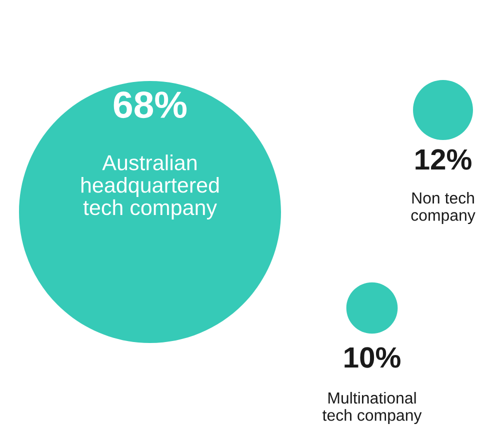 The image size is (495, 435). What do you see at coordinates (150, 187) in the screenshot?
I see `category-label: Australian headquartered tech company` at bounding box center [150, 187].